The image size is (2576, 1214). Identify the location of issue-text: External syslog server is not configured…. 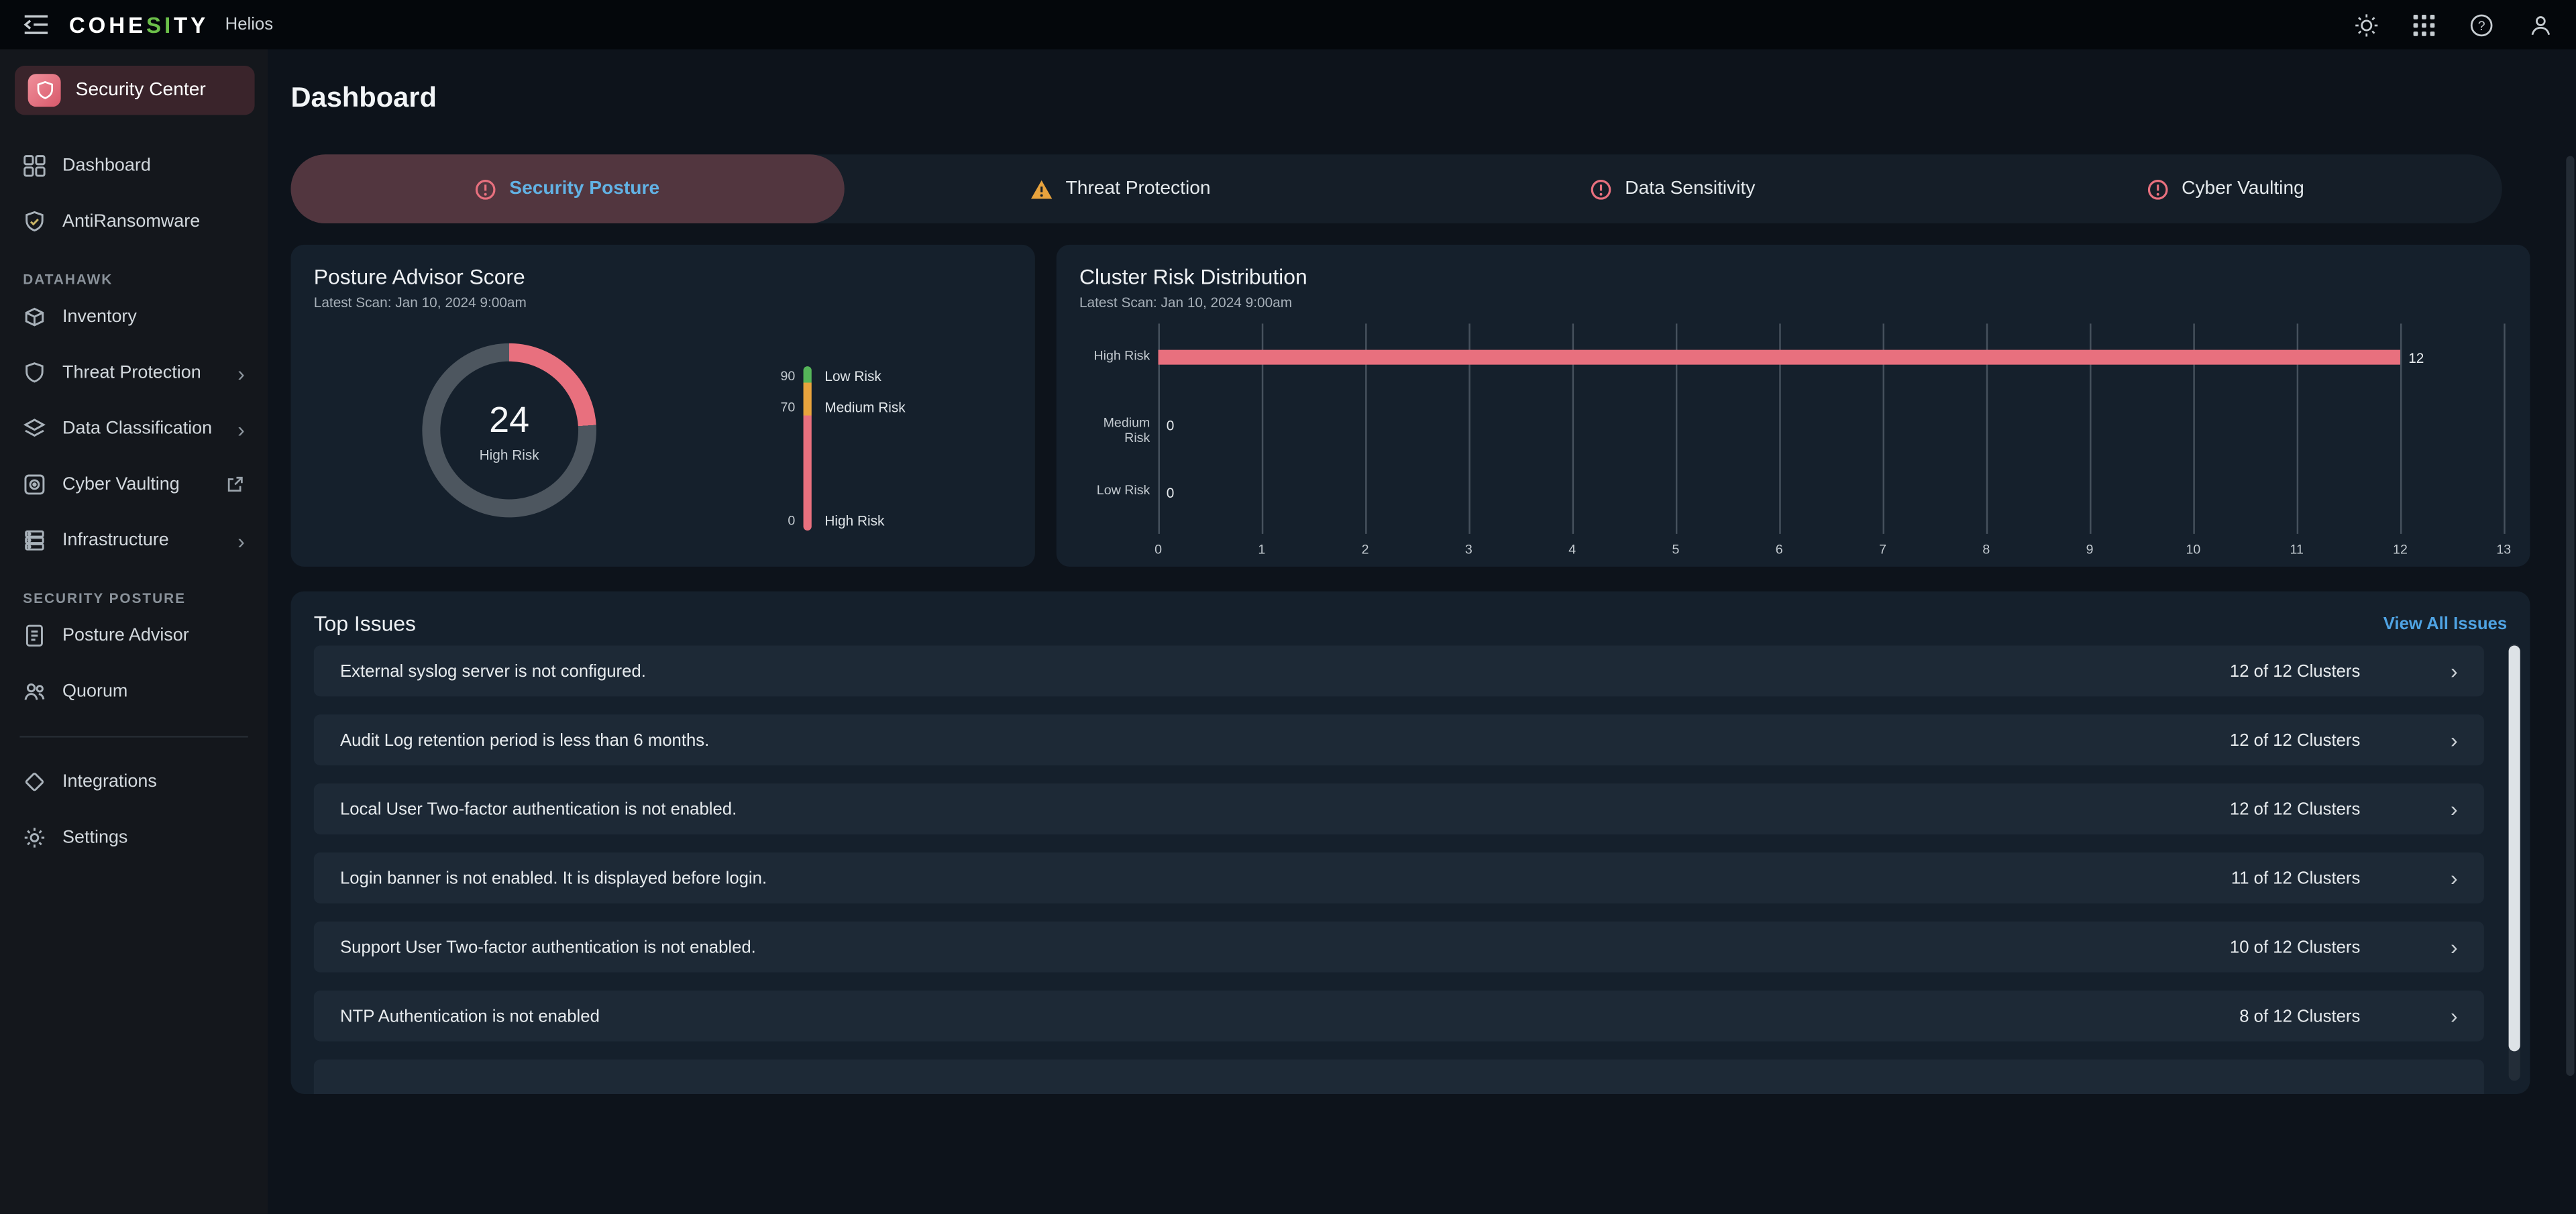
(492, 671).